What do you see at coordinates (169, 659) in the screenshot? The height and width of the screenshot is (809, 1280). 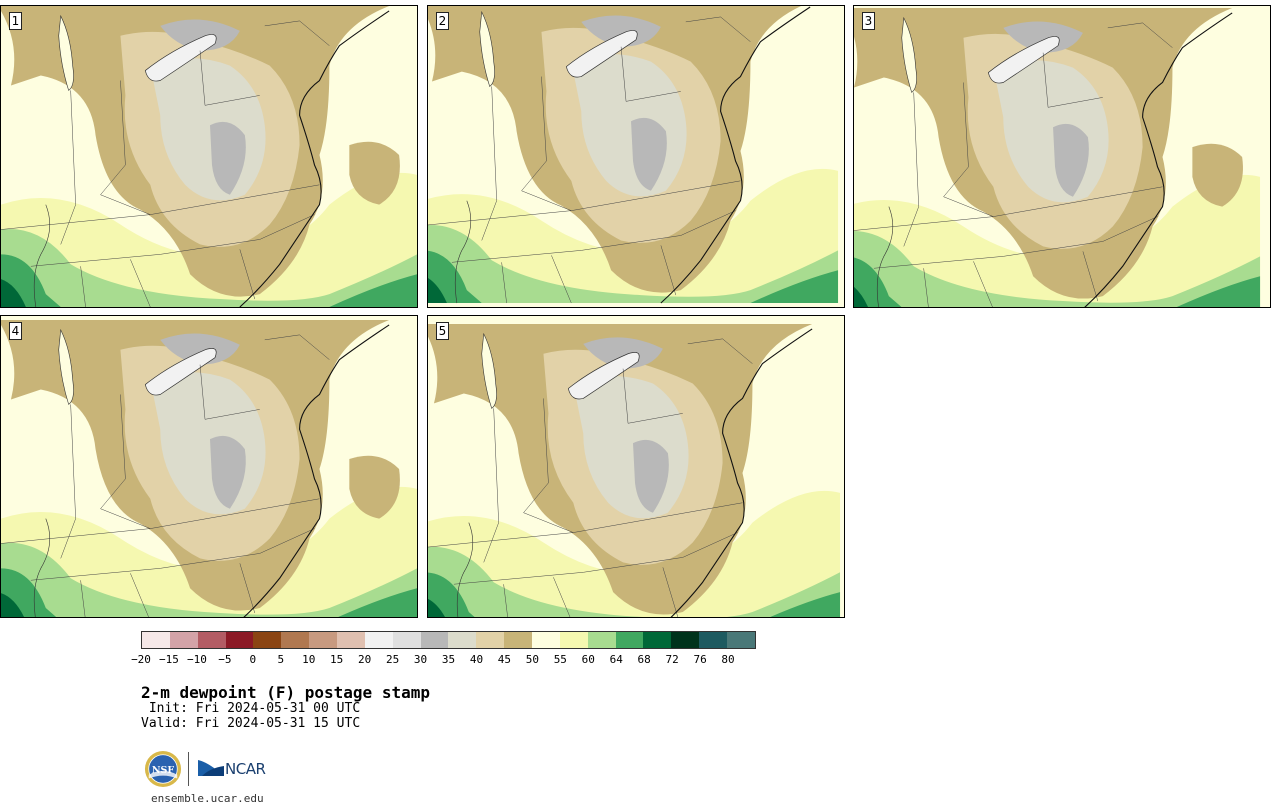 I see `colorbar-tick-label: −15` at bounding box center [169, 659].